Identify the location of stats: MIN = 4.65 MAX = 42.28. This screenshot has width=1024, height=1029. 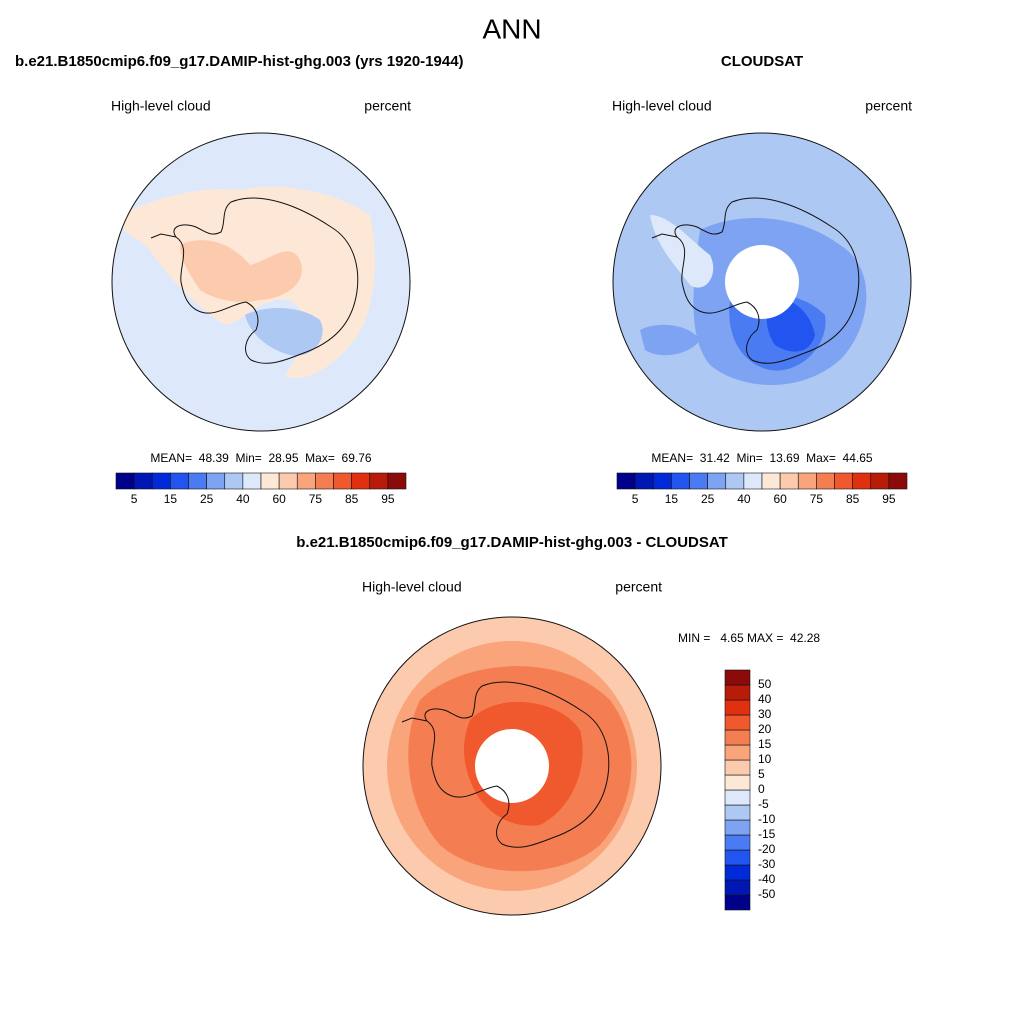
(749, 638).